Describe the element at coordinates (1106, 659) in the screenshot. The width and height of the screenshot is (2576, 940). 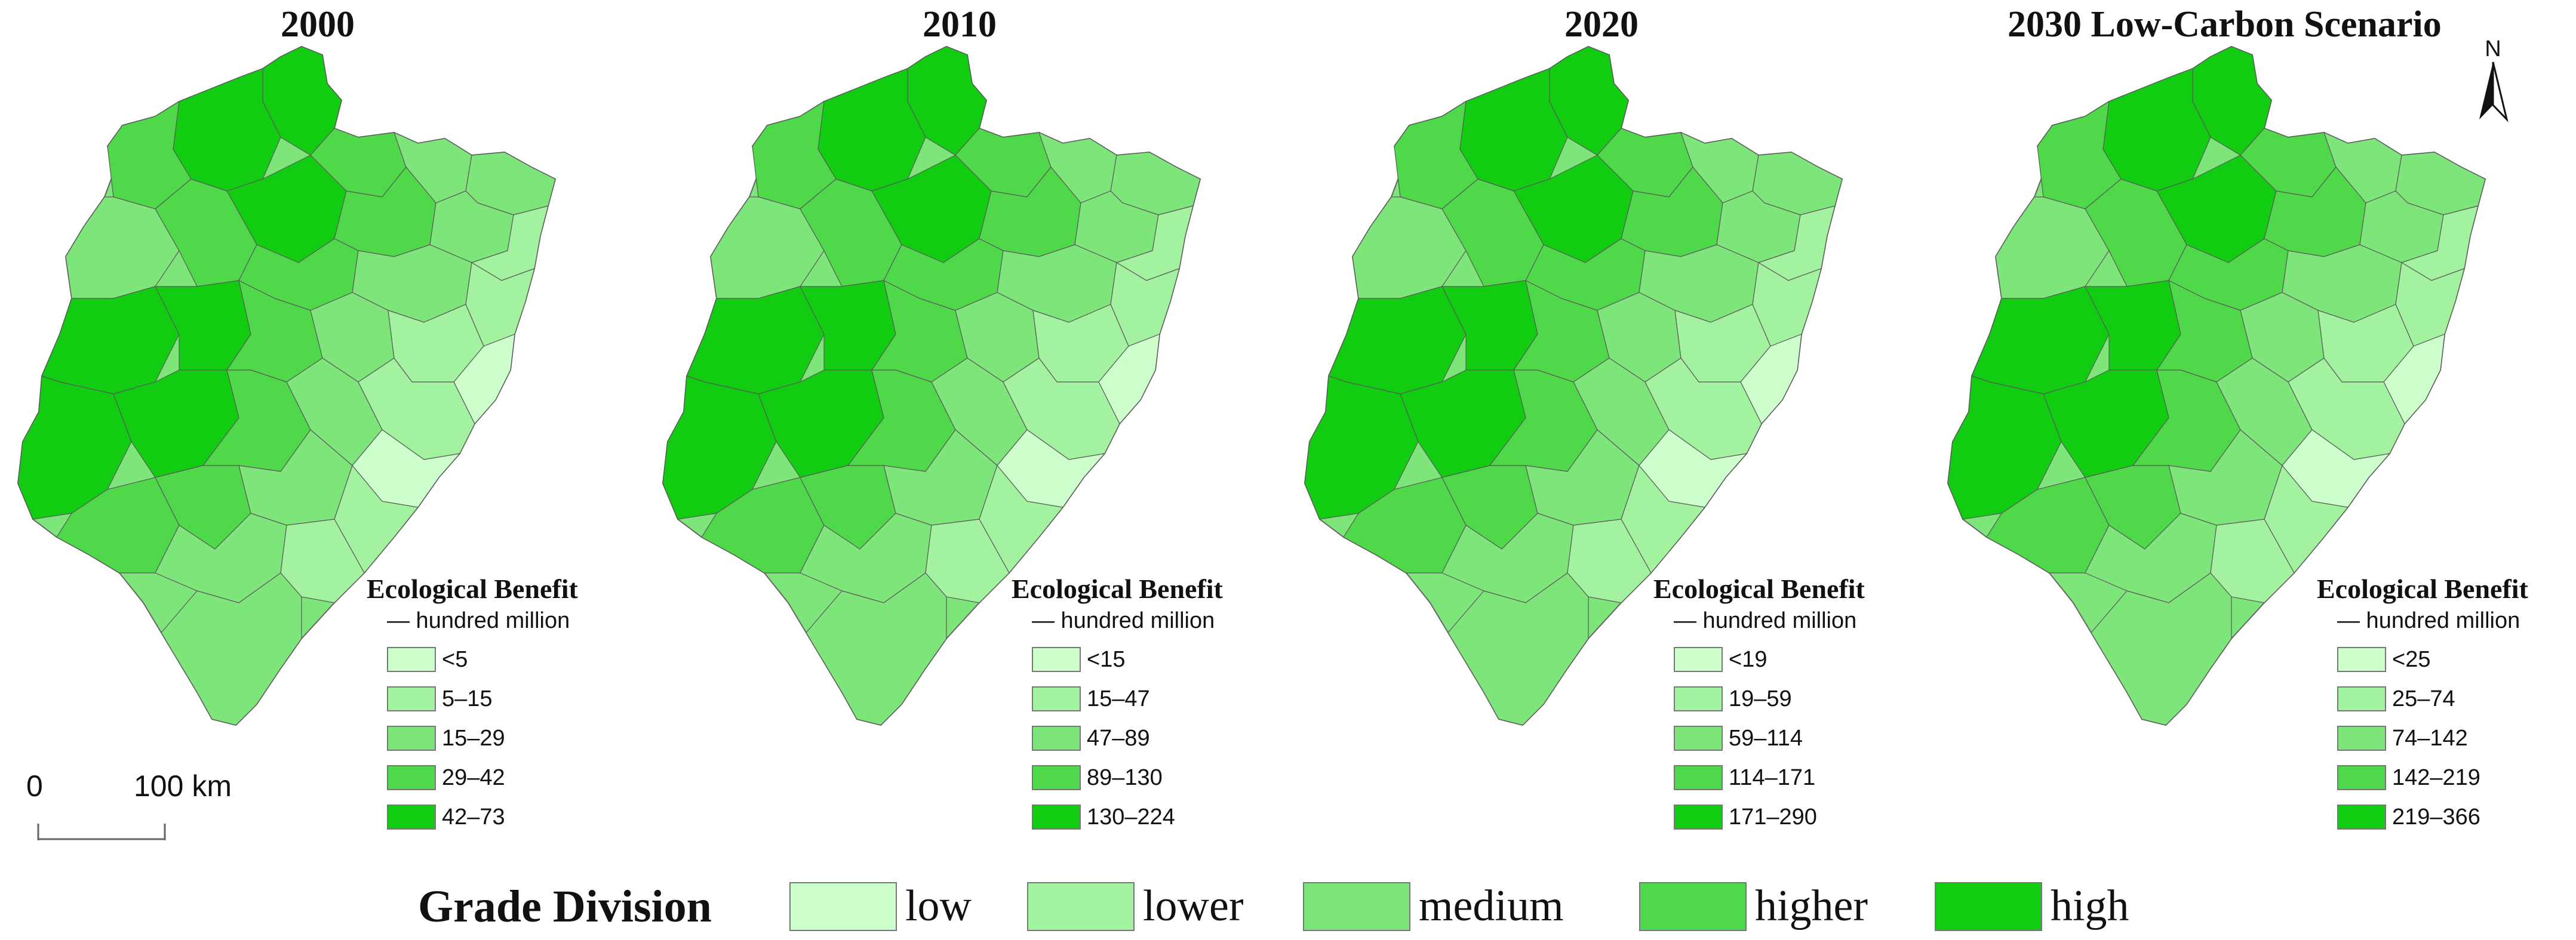
I see `legend-label: <15` at that location.